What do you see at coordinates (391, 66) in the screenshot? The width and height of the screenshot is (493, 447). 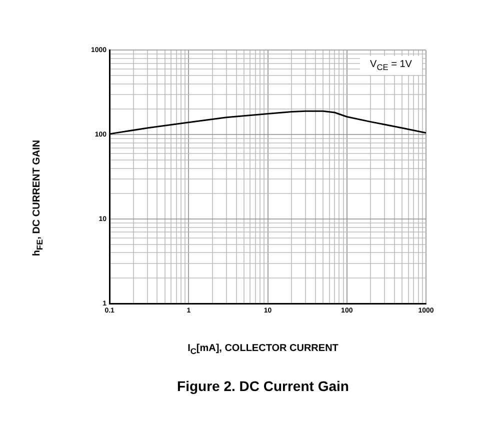 I see `annotation: V$_{CE}$ = 1V` at bounding box center [391, 66].